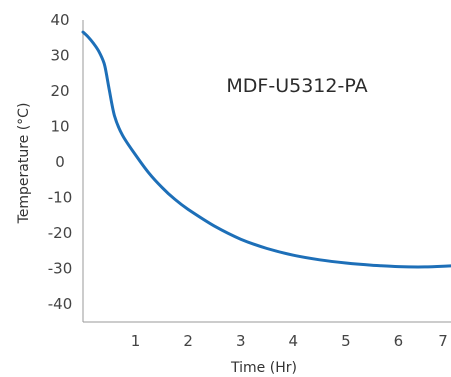 The image size is (451, 377). I want to click on y-tick-label: -20, so click(60, 233).